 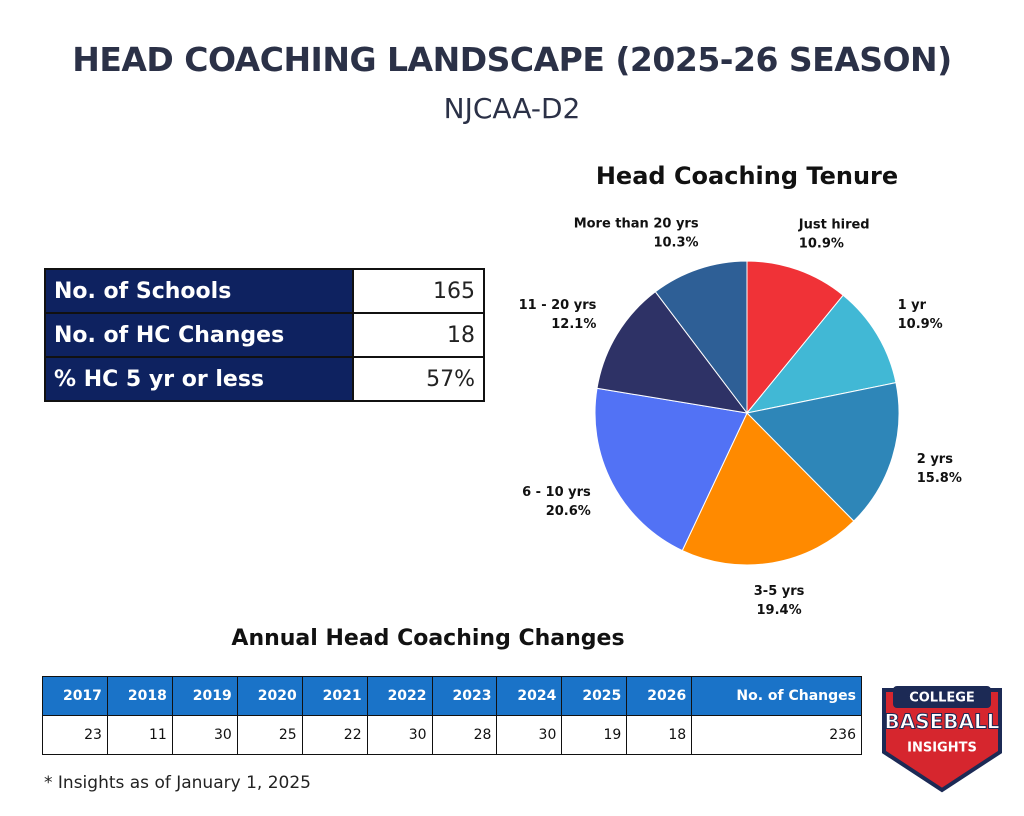 What do you see at coordinates (675, 242) in the screenshot?
I see `slice-value: 10.3%` at bounding box center [675, 242].